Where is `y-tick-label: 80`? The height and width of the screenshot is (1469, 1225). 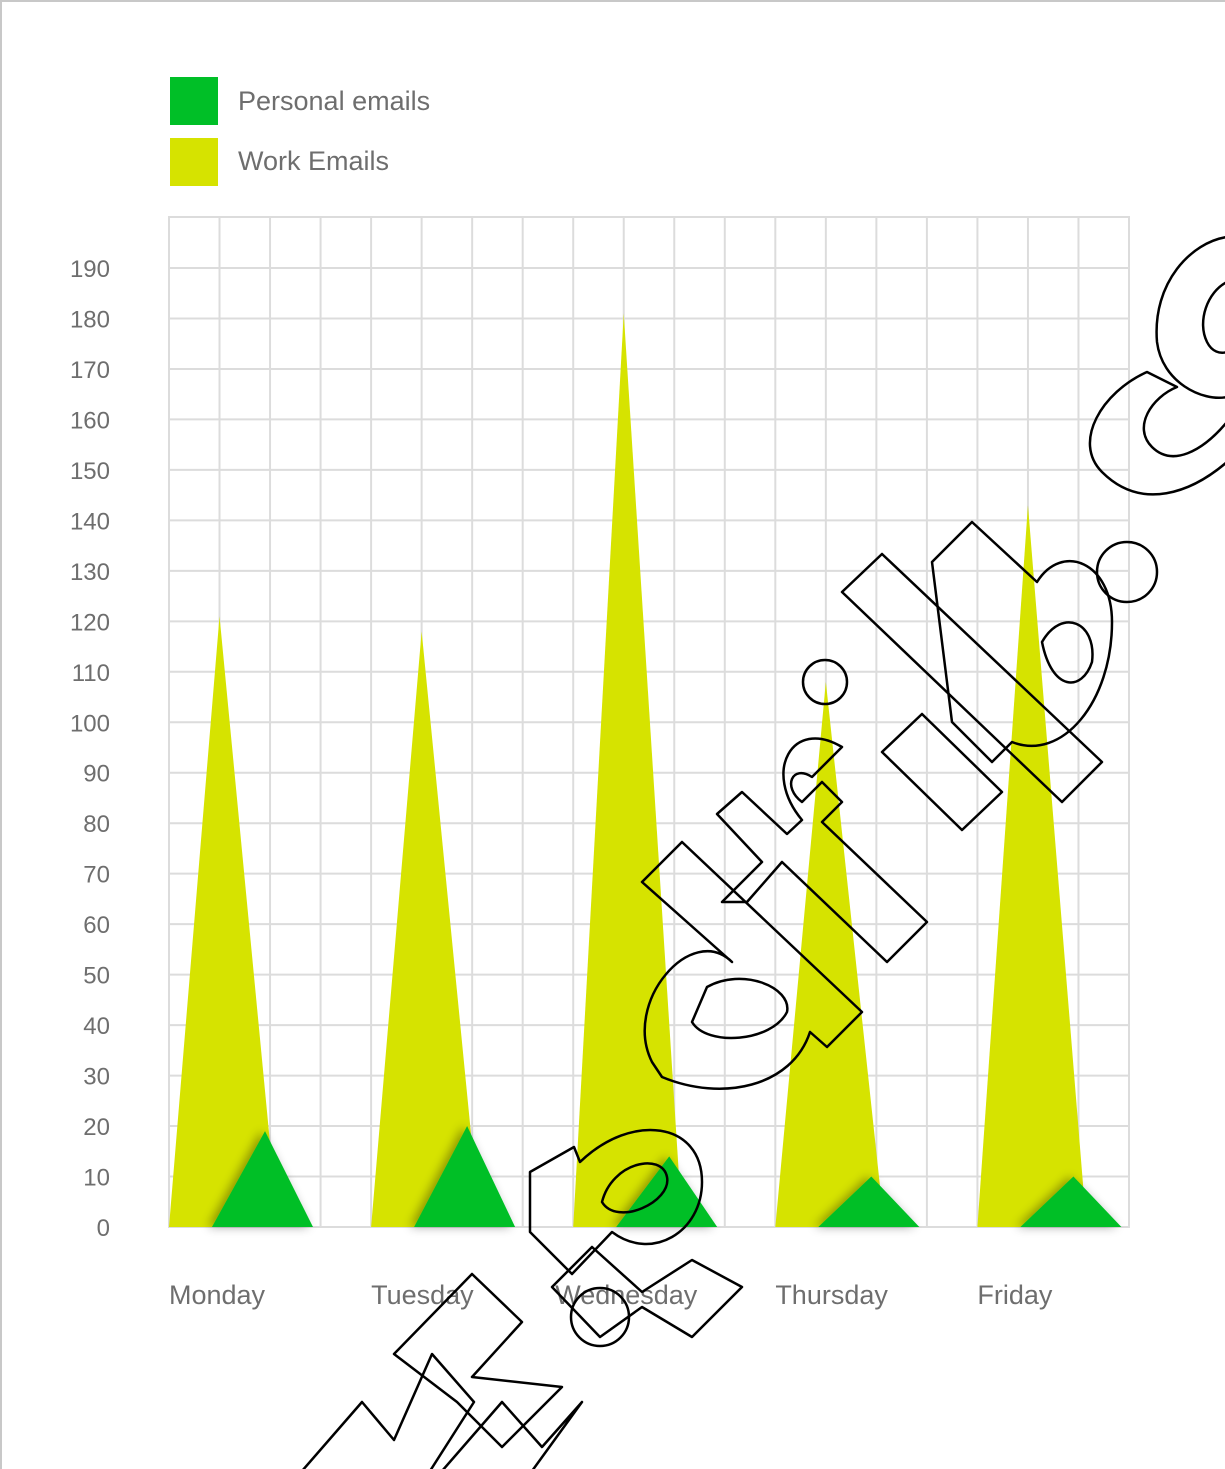
y-tick-label: 80 is located at coordinates (96, 824).